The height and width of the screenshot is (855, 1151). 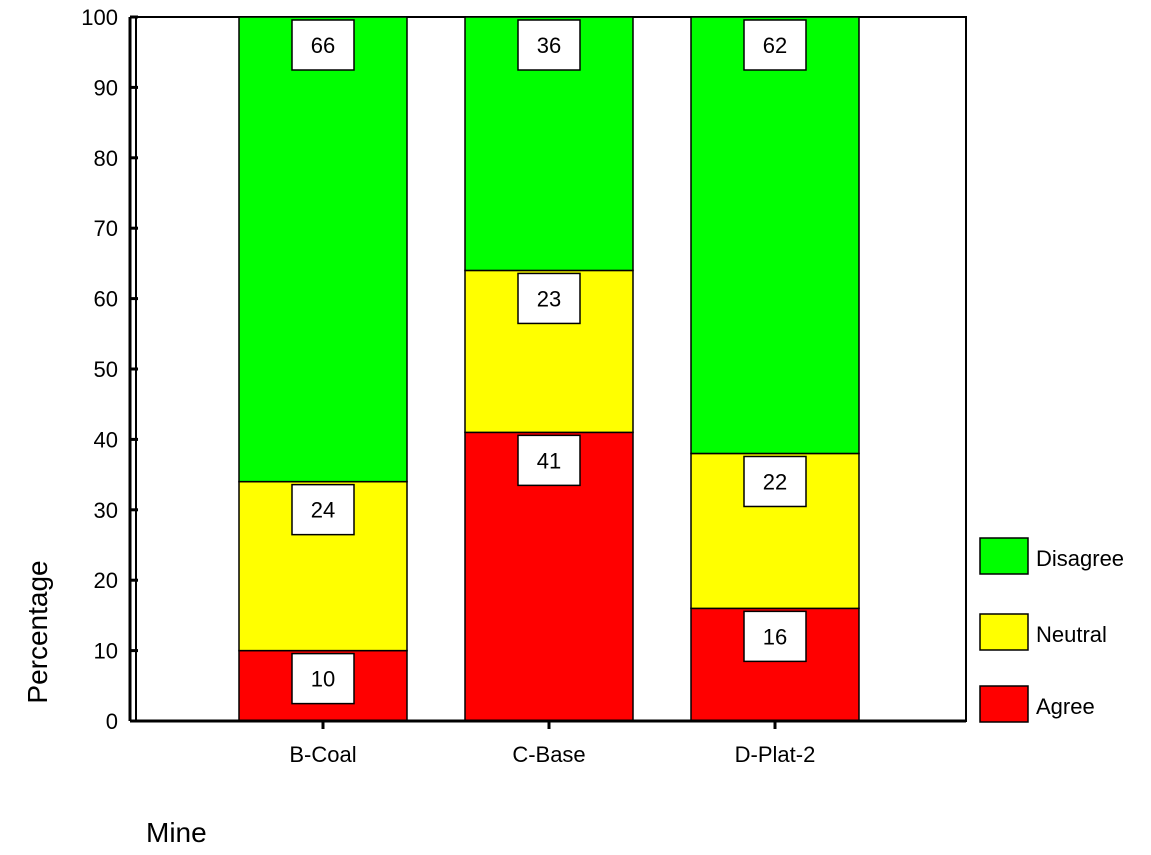 What do you see at coordinates (106, 651) in the screenshot?
I see `y-tick-label: 10` at bounding box center [106, 651].